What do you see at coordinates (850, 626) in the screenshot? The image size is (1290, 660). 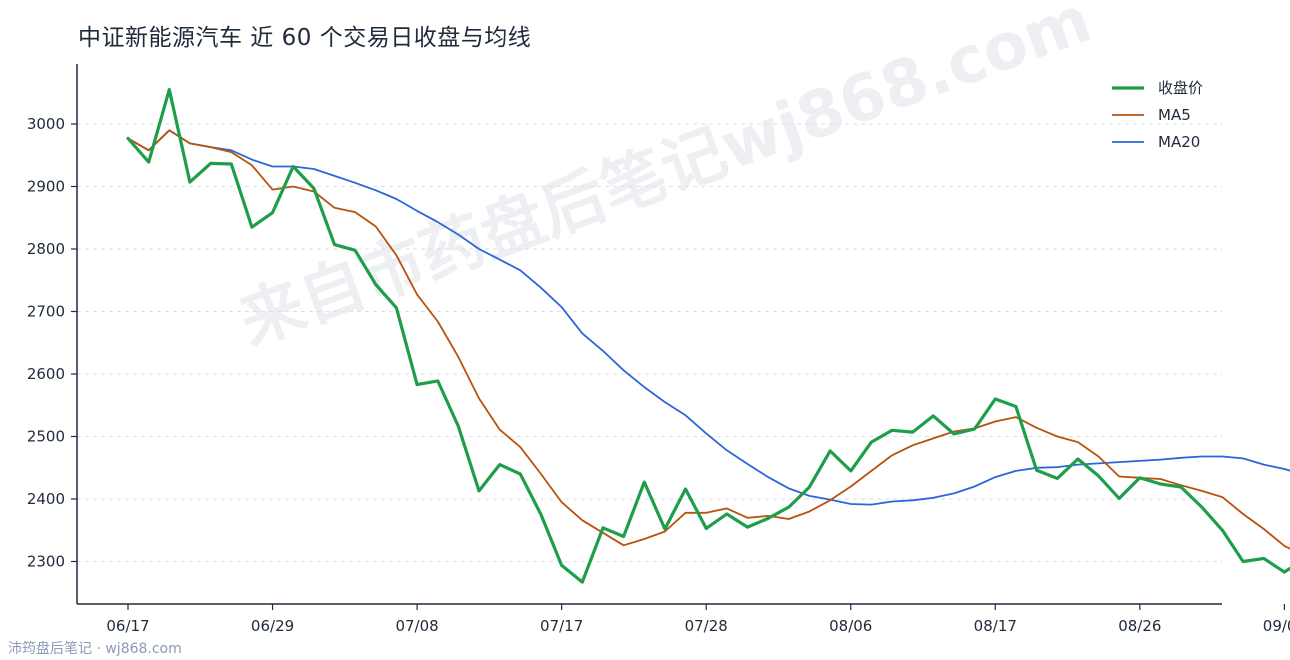 I see `x-tick-label: 08/06` at bounding box center [850, 626].